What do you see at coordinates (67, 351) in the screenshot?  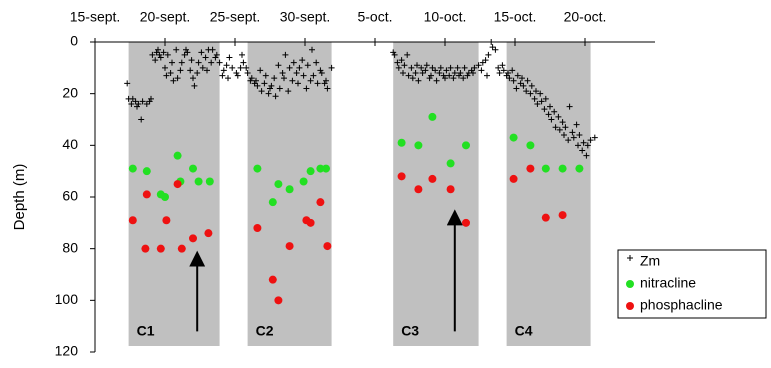 I see `y-tick-label: 120` at bounding box center [67, 351].